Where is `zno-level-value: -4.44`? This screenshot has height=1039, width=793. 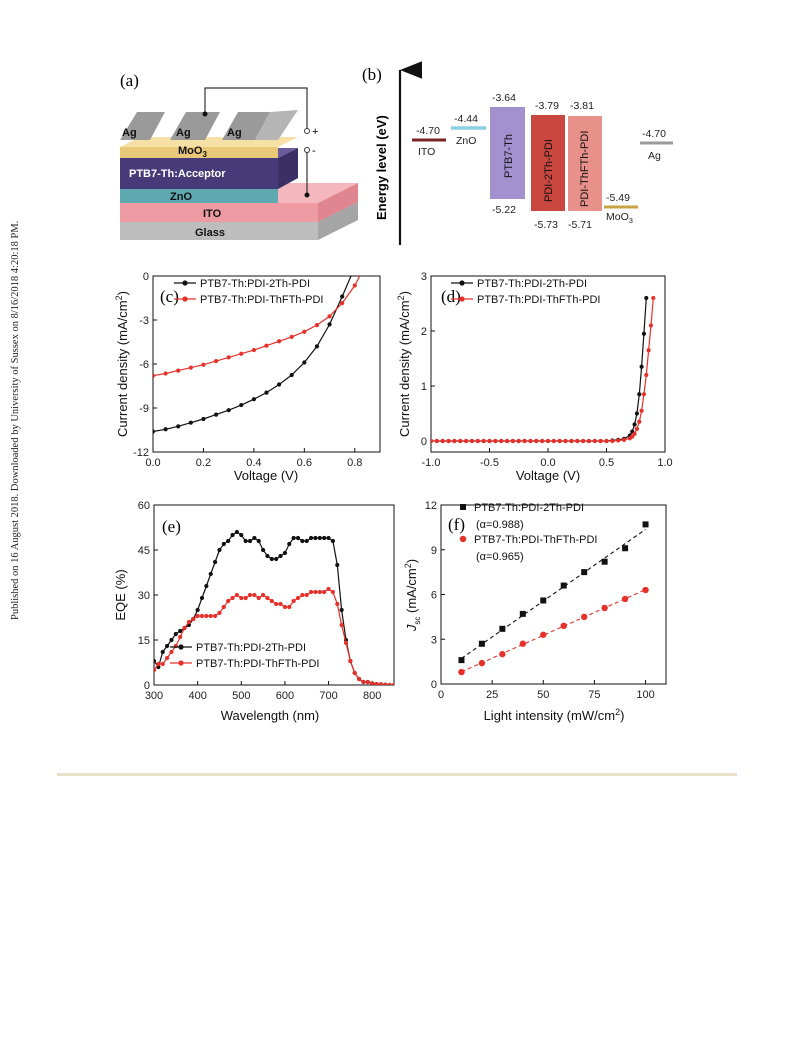 zno-level-value: -4.44 is located at coordinates (466, 119).